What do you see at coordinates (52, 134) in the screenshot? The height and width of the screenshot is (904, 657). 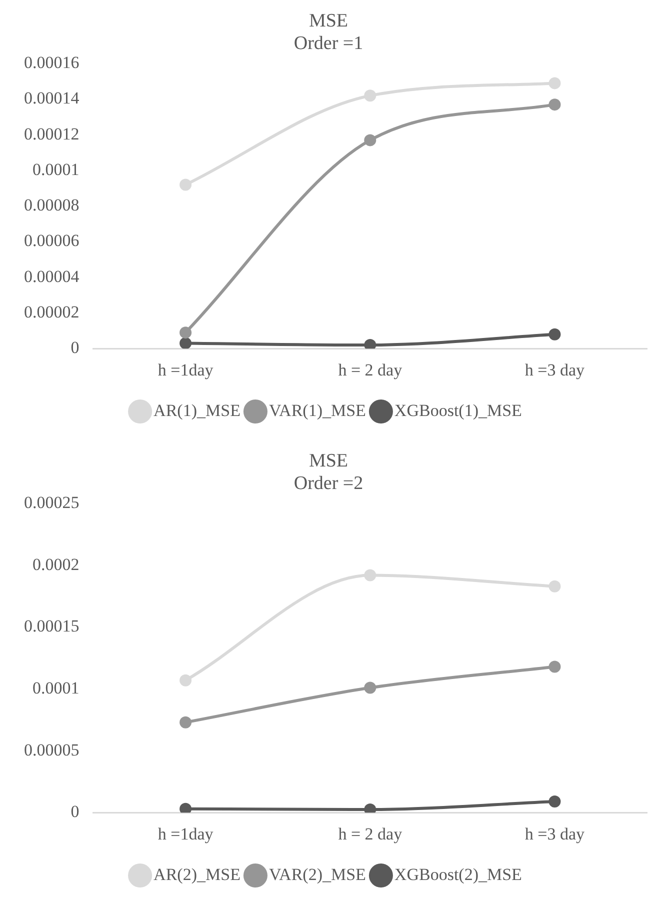 I see `y-tick-label: 0.00012` at bounding box center [52, 134].